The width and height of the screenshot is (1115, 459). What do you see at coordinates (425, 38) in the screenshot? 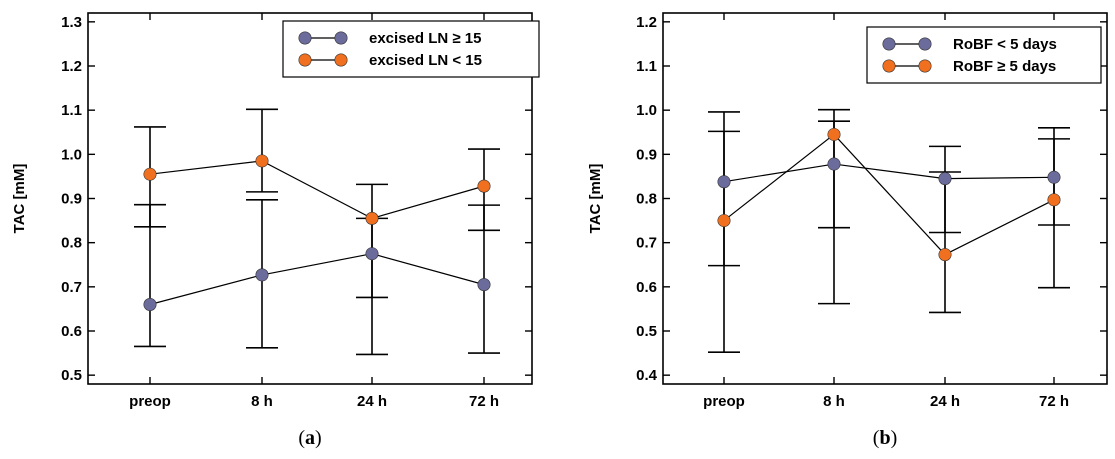
I see `legend-label: excised LN ≥ 15` at bounding box center [425, 38].